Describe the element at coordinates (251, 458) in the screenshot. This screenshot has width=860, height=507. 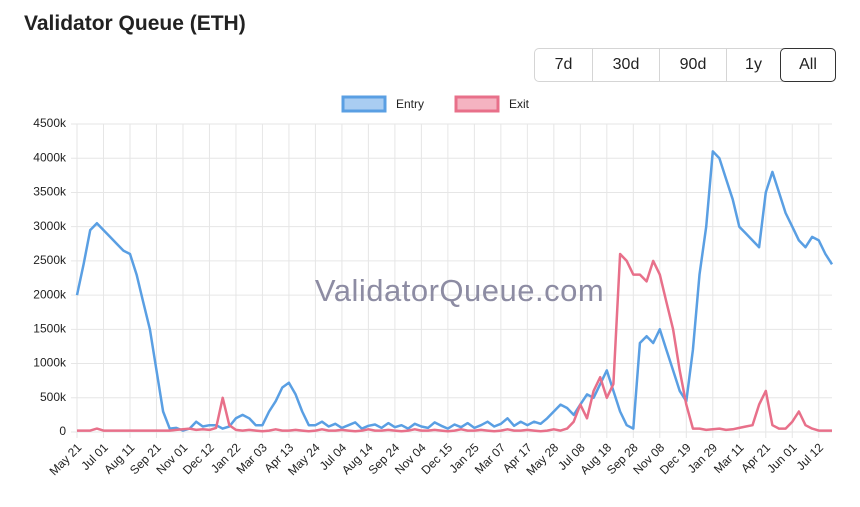
I see `x-tick-label: Mar 03` at that location.